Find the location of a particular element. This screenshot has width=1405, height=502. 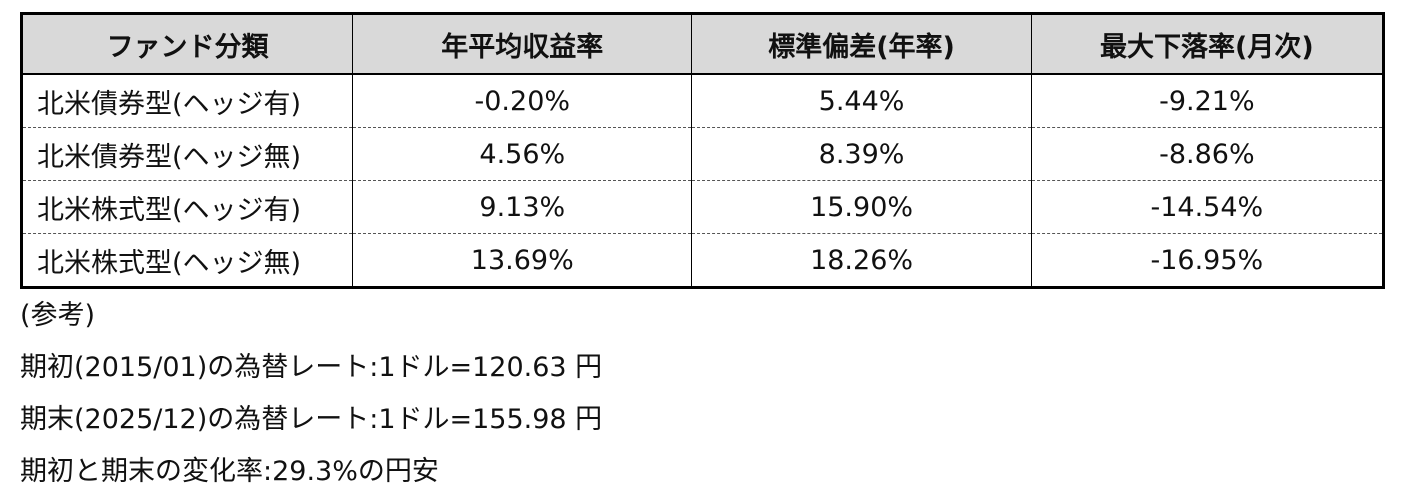

table-row: 北米債券型(ヘッジ無) 4.56% 8.39% -8.86% is located at coordinates (702, 154).